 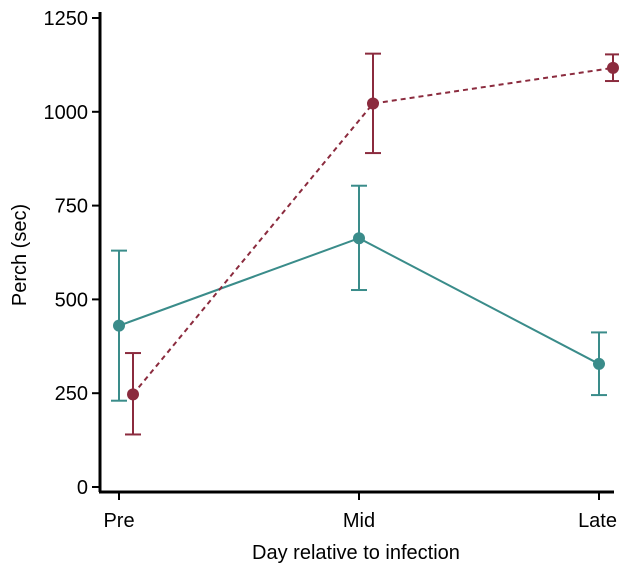 What do you see at coordinates (72, 253) in the screenshot?
I see `y-ticks: 0 250 500 750 1000 1250` at bounding box center [72, 253].